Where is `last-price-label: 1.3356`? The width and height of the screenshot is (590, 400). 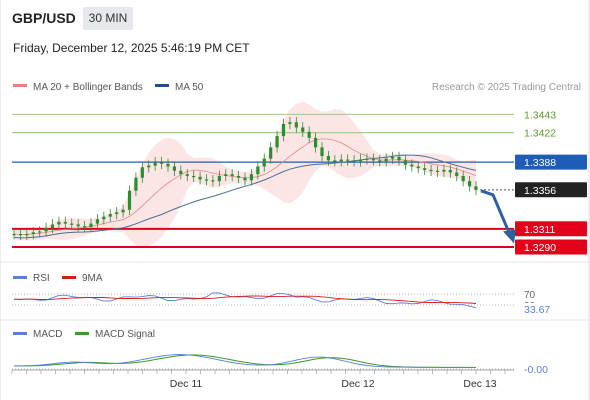 last-price-label: 1.3356 is located at coordinates (540, 191).